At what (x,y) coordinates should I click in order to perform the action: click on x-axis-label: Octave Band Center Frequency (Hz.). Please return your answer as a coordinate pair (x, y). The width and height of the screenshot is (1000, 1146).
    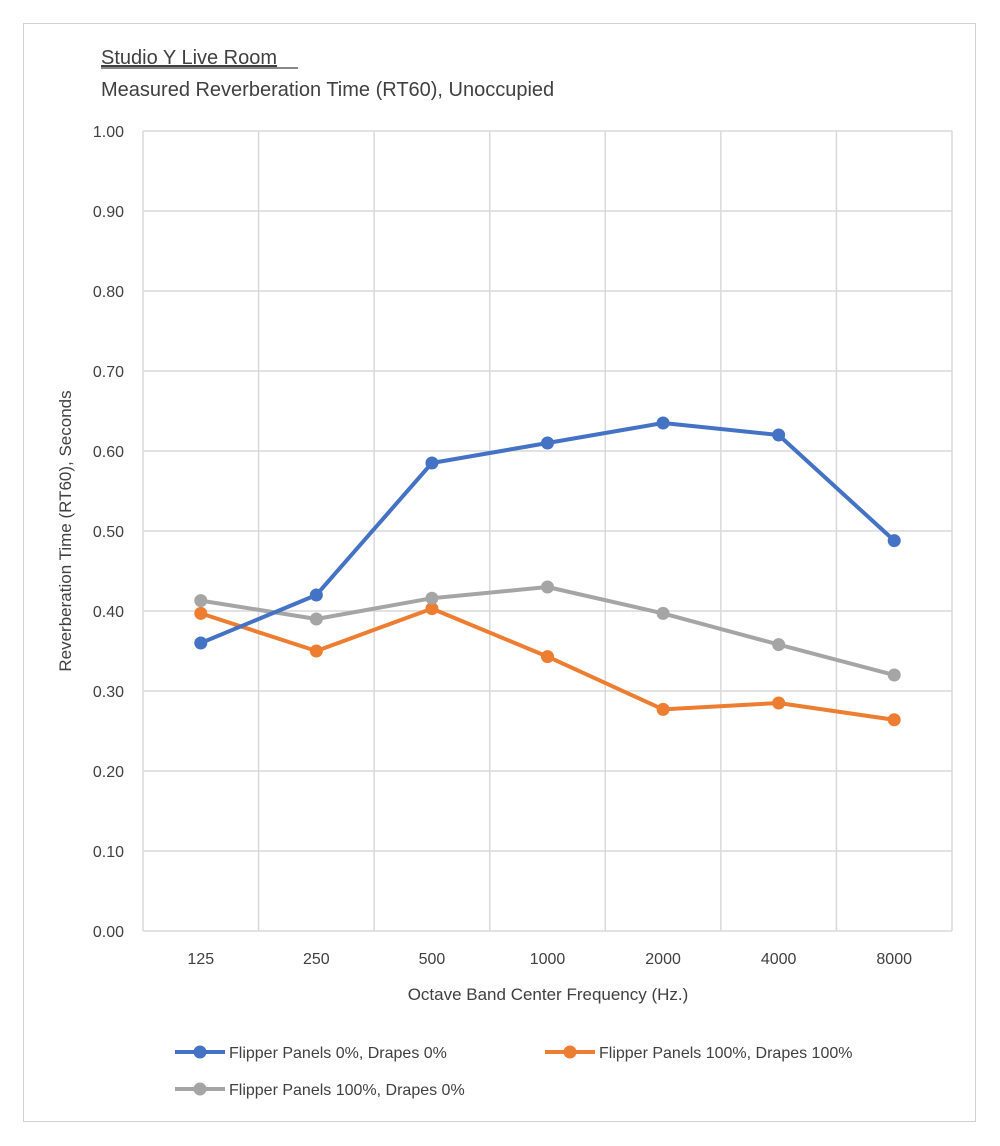
    Looking at the image, I should click on (548, 994).